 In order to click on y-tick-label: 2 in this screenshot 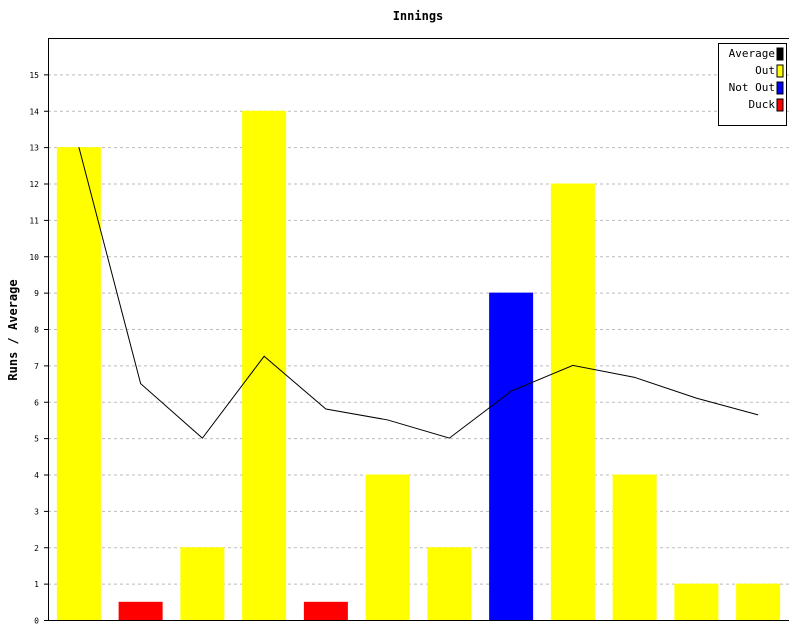, I will do `click(36, 548)`.